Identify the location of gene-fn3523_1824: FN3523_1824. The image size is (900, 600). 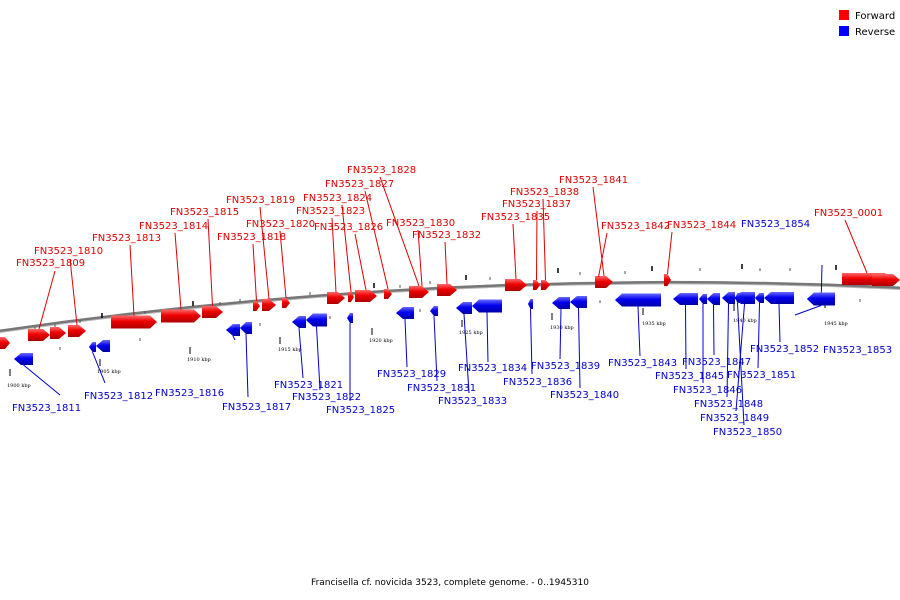
(337, 247).